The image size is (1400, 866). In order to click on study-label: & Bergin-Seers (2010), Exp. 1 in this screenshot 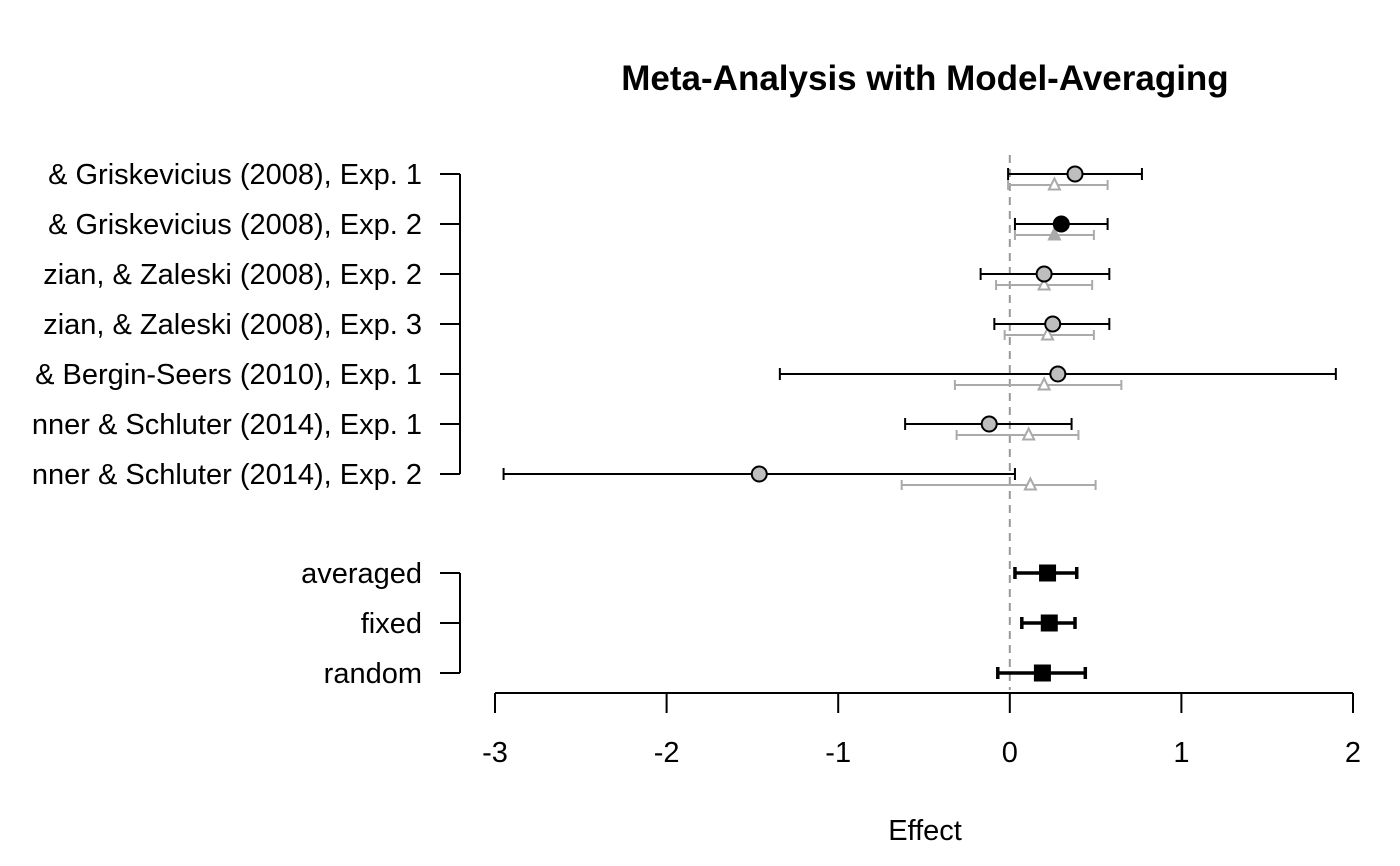, I will do `click(228, 375)`.